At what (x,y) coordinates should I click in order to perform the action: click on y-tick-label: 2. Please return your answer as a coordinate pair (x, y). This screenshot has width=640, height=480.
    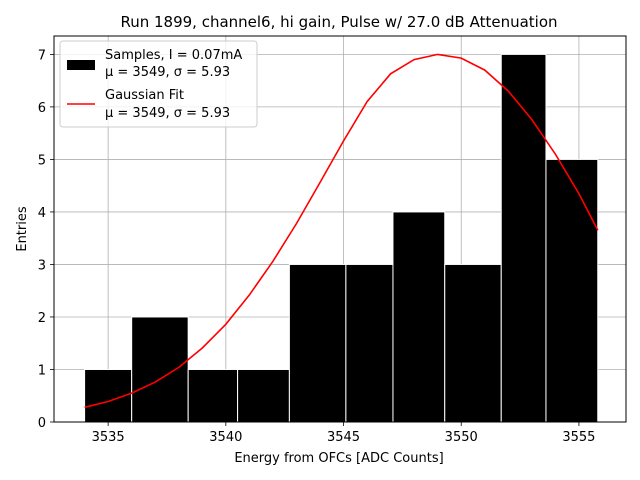
    Looking at the image, I should click on (42, 318).